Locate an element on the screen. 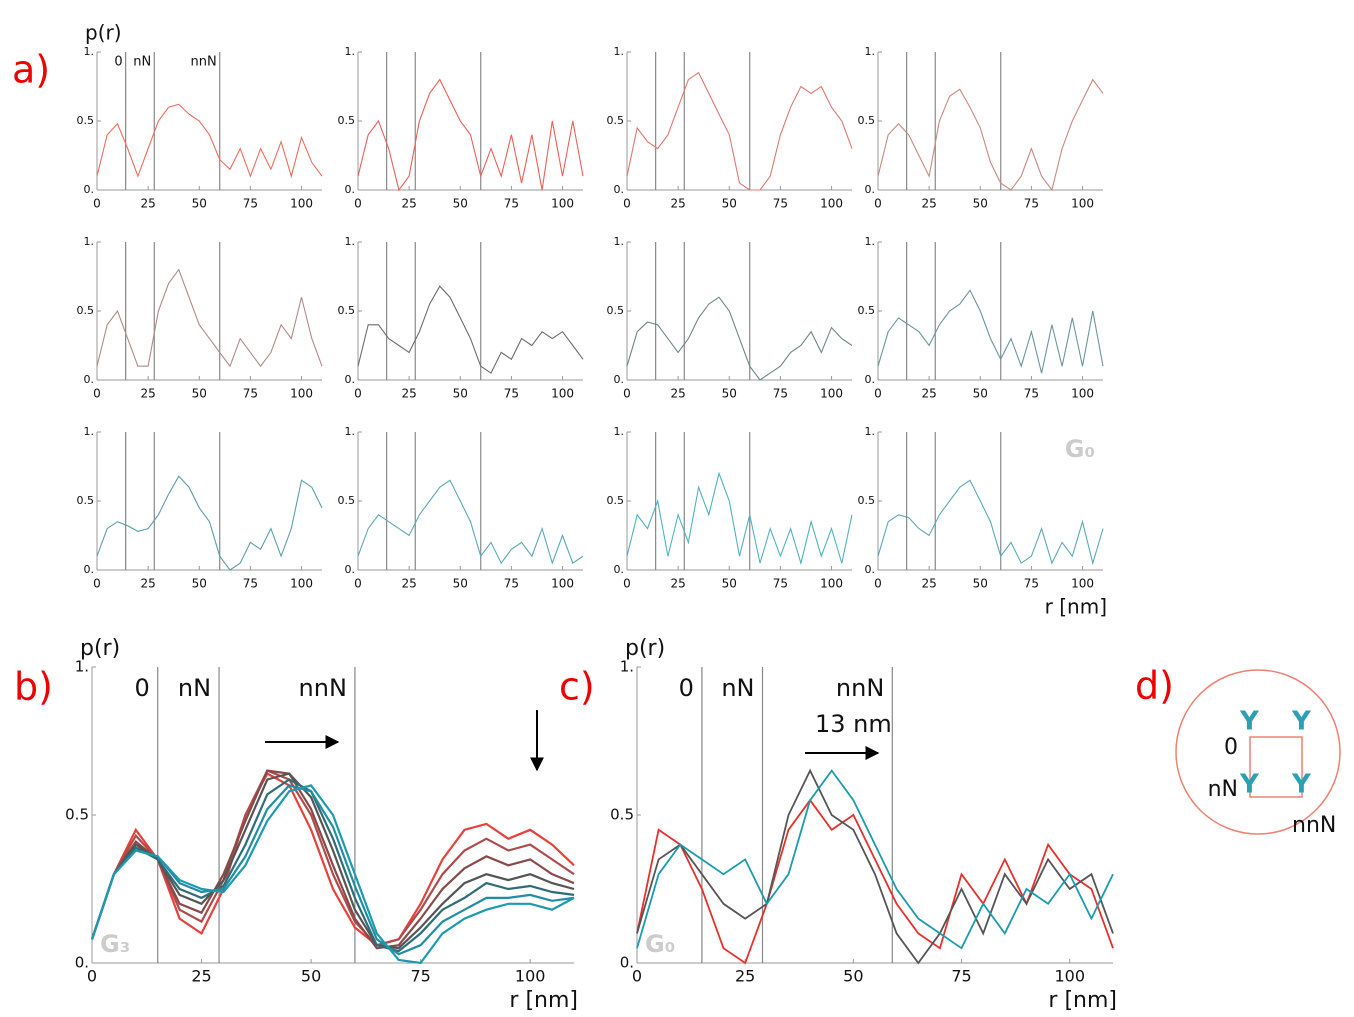 The height and width of the screenshot is (1017, 1354). annotation: G₃ is located at coordinates (115, 944).